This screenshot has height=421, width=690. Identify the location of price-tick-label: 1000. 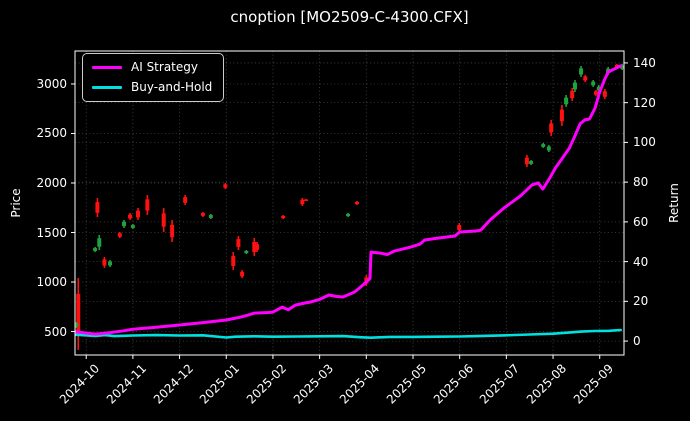
(51, 282).